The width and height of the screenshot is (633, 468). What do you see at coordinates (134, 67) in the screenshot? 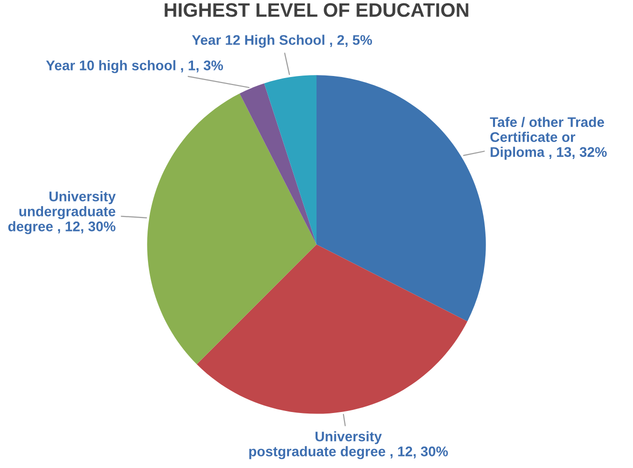
I see `slice-label: Year 10 high school , 1, 3%` at bounding box center [134, 67].